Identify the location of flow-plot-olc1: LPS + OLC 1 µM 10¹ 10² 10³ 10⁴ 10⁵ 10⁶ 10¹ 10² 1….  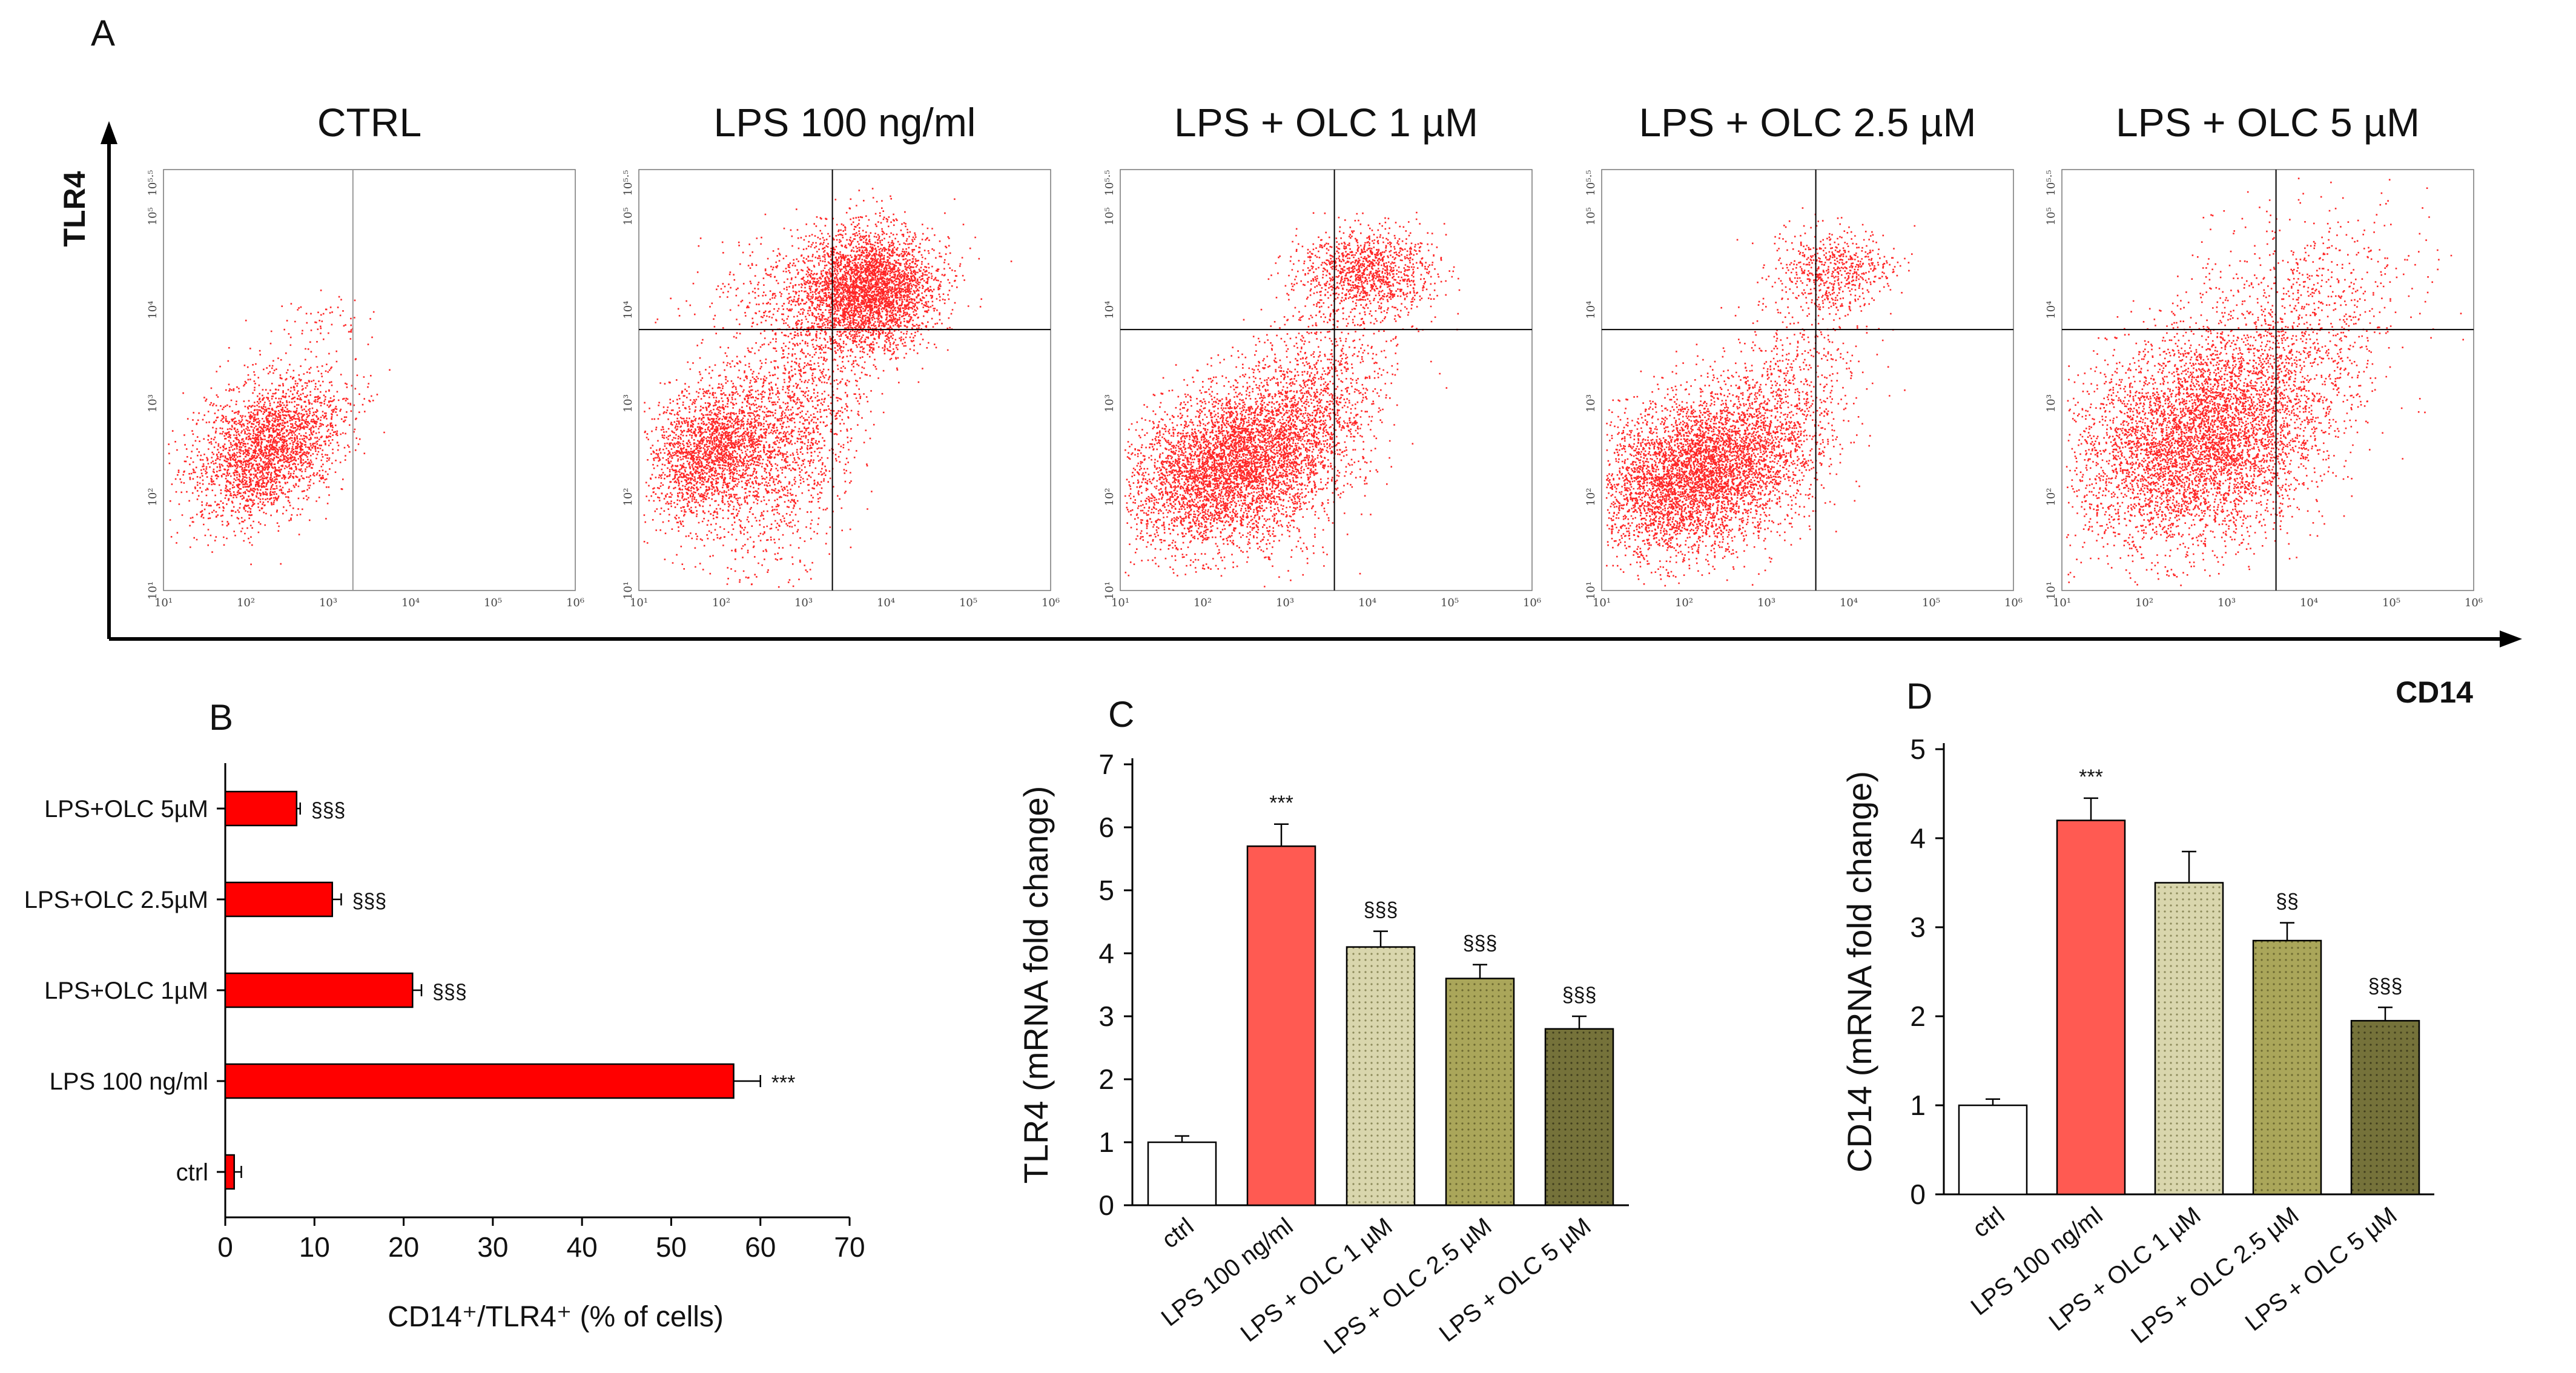
(1322, 354).